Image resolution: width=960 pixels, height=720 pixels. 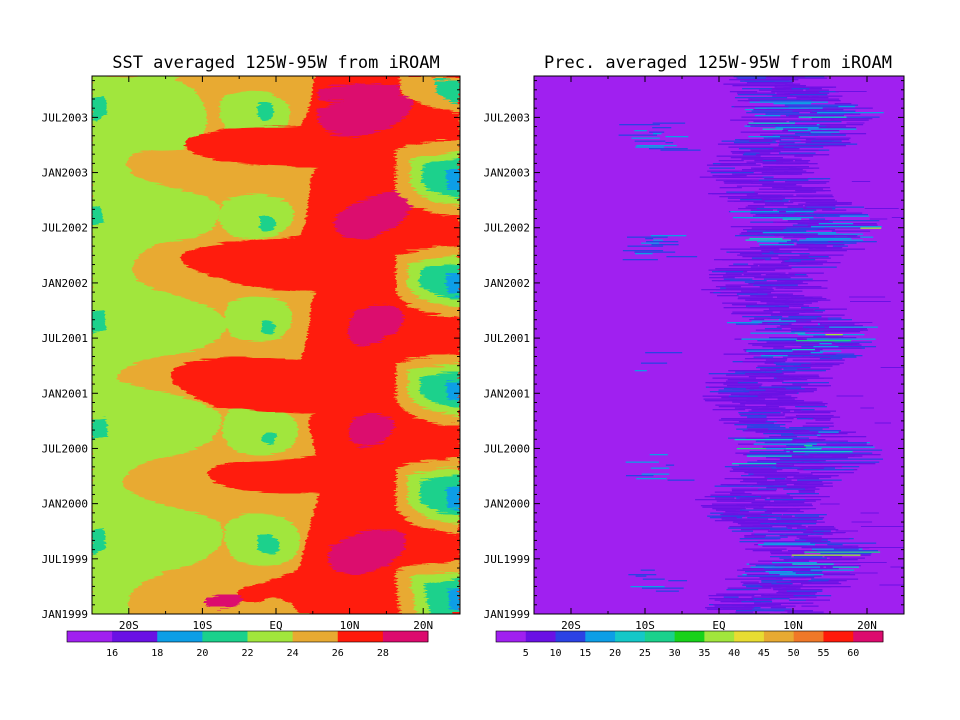 I want to click on x-tick-label: 10N, so click(x=793, y=625).